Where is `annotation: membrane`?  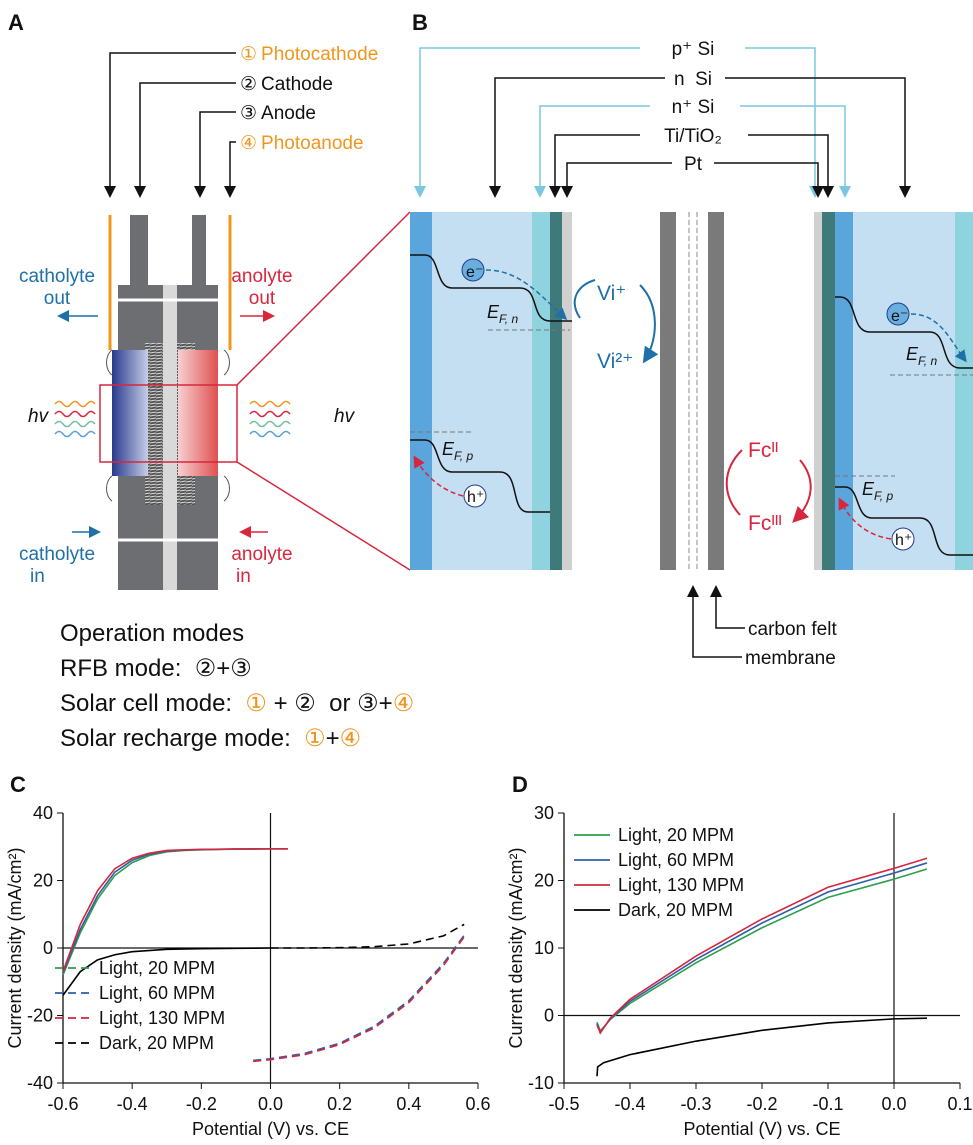
annotation: membrane is located at coordinates (790, 658).